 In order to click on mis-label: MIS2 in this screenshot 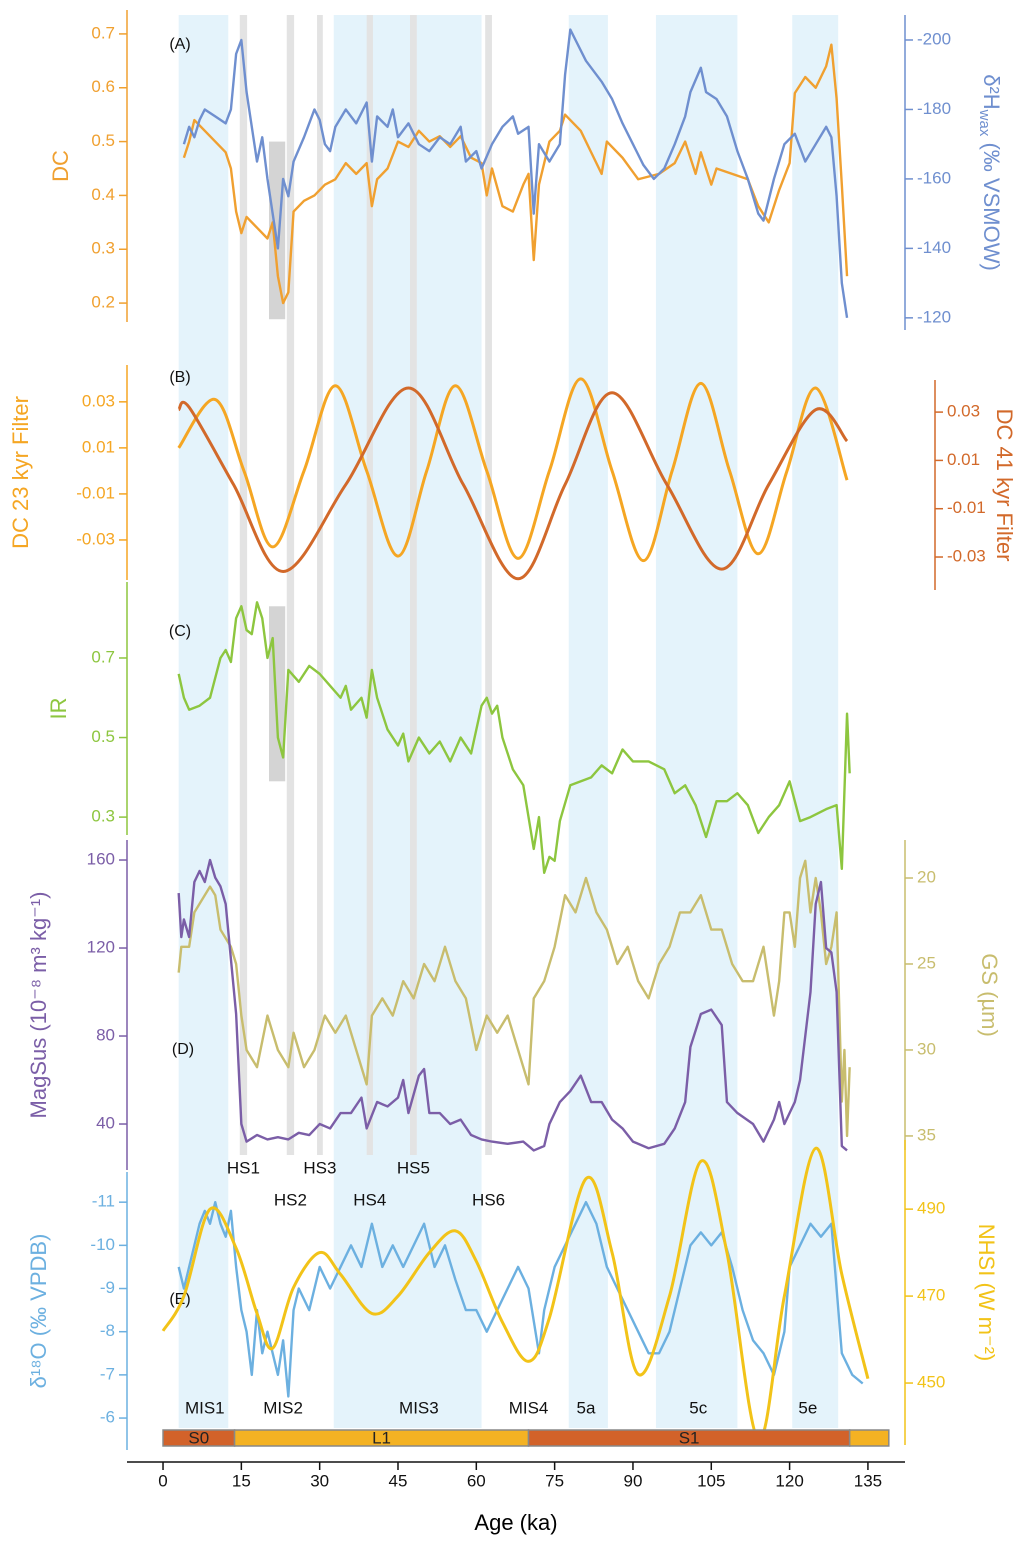, I will do `click(283, 1407)`.